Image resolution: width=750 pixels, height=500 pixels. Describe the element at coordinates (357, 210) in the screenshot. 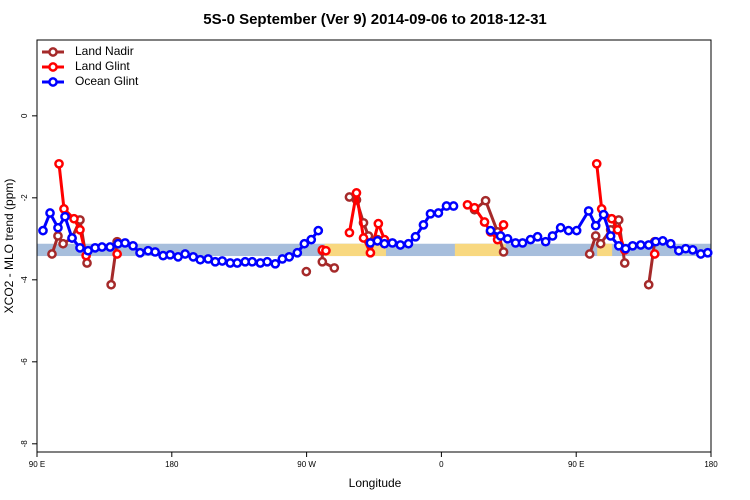

I see `series-line` at that location.